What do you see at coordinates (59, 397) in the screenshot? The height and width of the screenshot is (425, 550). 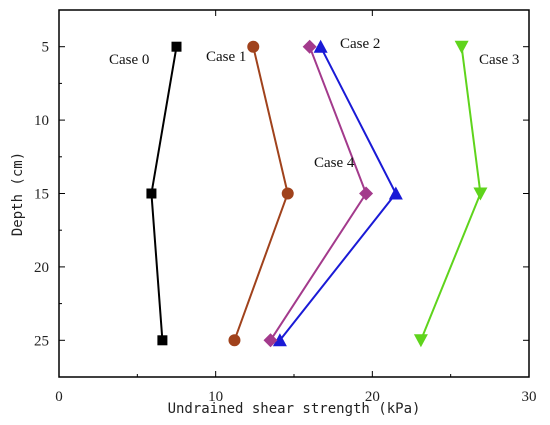 I see `x-tick-label: 0` at bounding box center [59, 397].